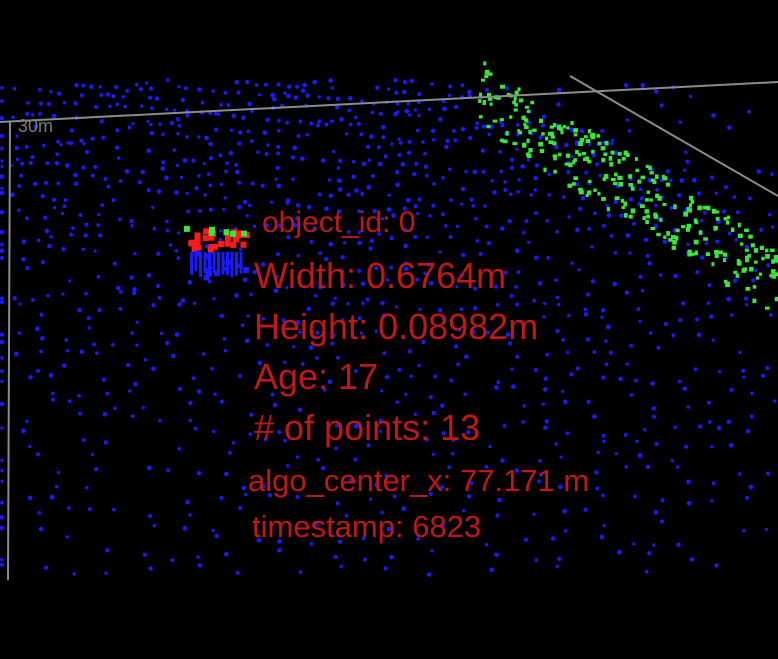 This screenshot has height=659, width=778. Describe the element at coordinates (673, 136) in the screenshot. I see `grid-line-diagonal` at that location.